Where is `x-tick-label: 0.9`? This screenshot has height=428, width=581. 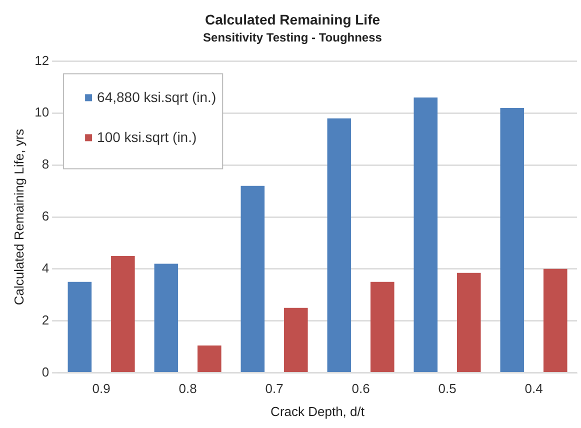 x-tick-label: 0.9 is located at coordinates (101, 388).